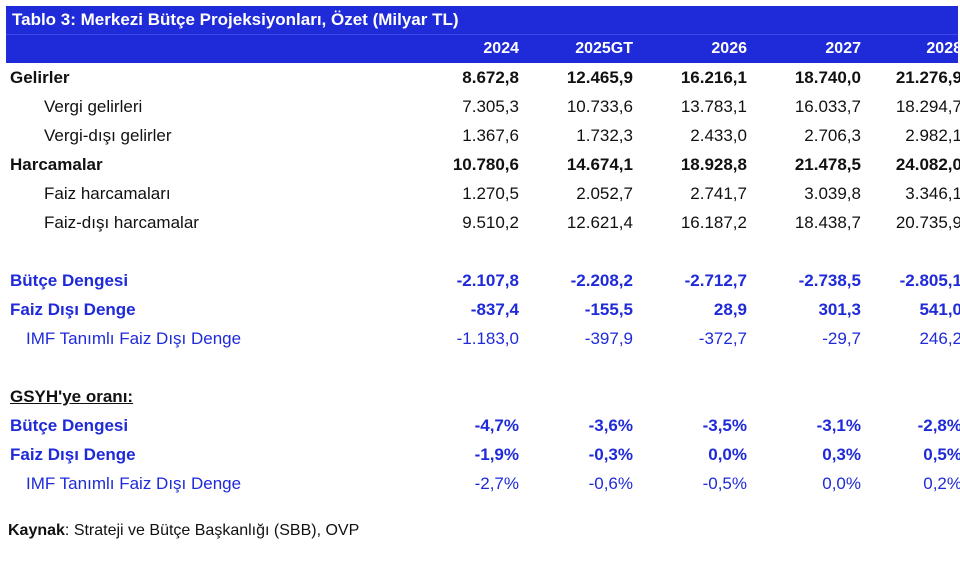 This screenshot has width=960, height=583. What do you see at coordinates (838, 425) in the screenshot?
I see `cell: -3,1%` at bounding box center [838, 425].